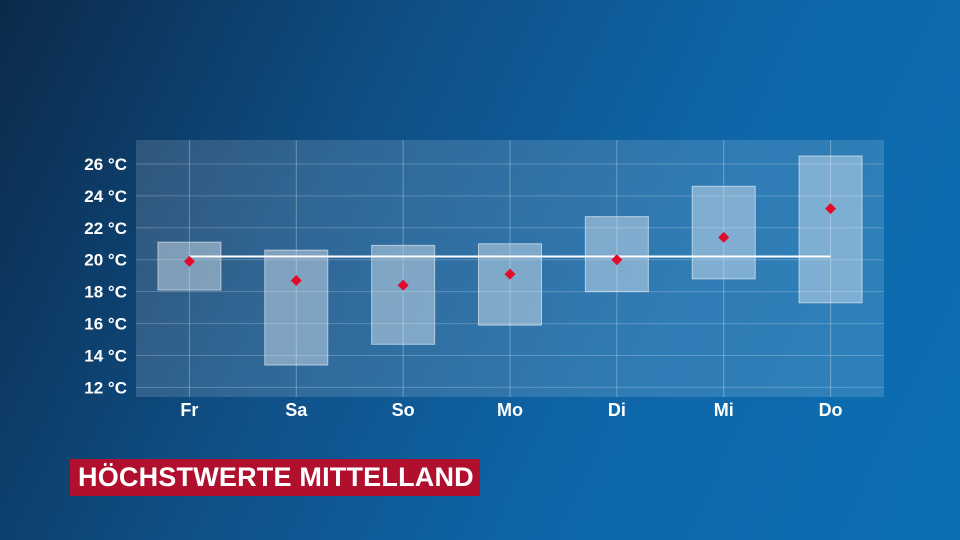 Image resolution: width=960 pixels, height=540 pixels. What do you see at coordinates (105, 292) in the screenshot?
I see `y-tick-label: 18 °C` at bounding box center [105, 292].